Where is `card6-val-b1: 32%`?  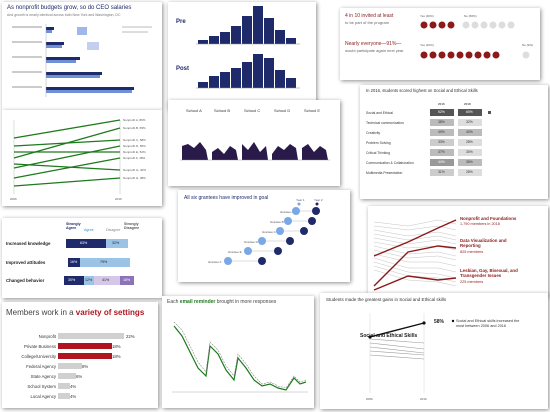 card6-val-b1: 32% is located at coordinates (469, 122).